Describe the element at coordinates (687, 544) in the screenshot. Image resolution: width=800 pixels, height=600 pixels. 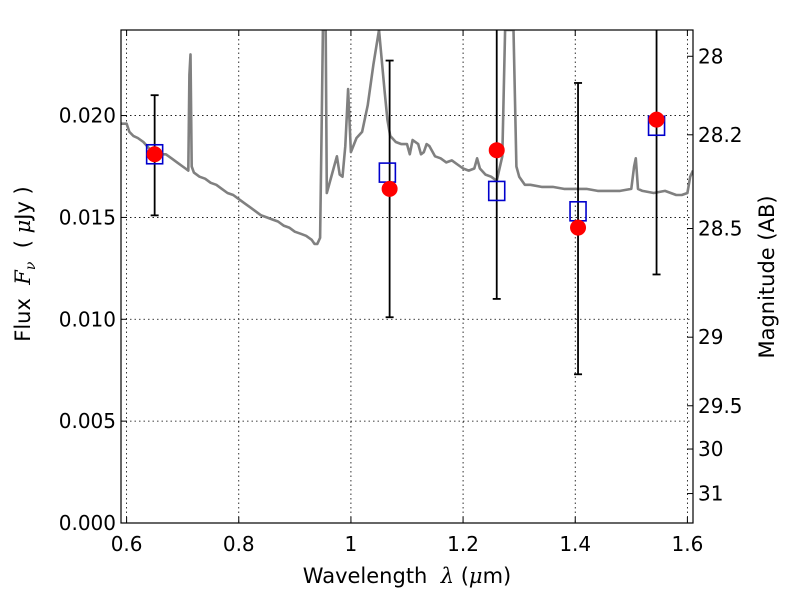
I see `x-tick-label: 1.6` at that location.